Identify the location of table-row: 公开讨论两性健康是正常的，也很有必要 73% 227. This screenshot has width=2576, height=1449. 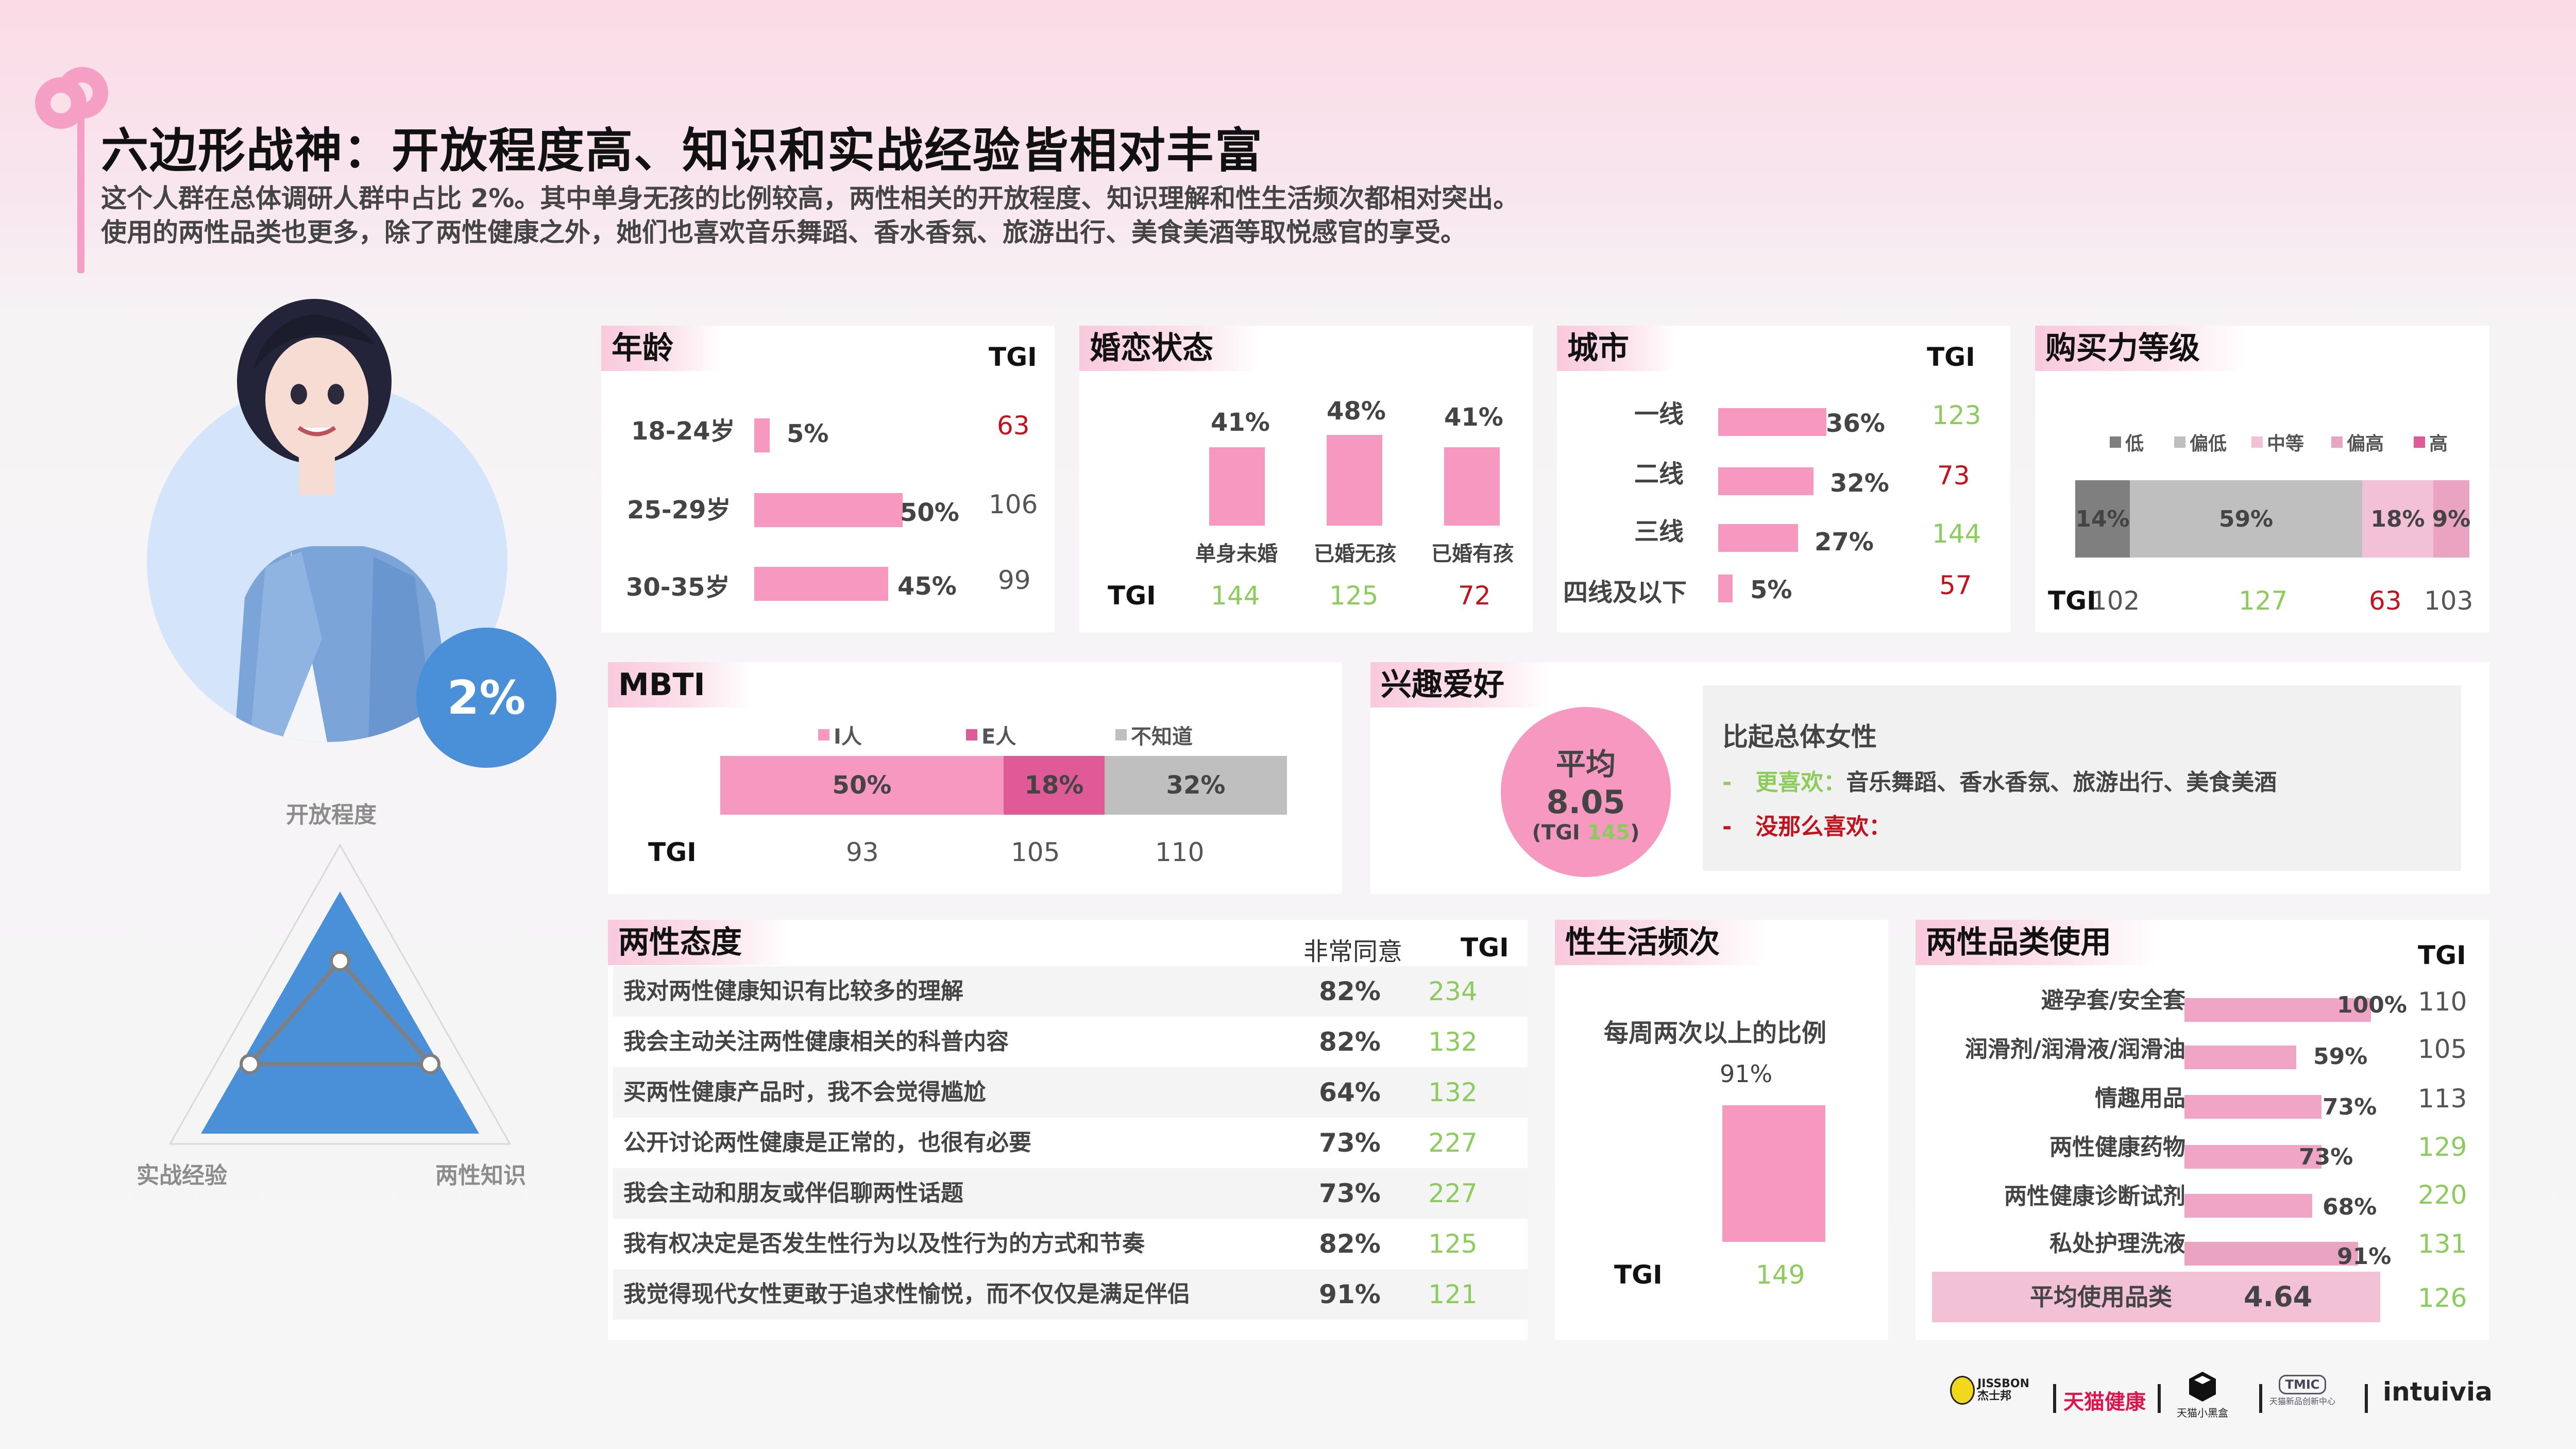
(1070, 1143).